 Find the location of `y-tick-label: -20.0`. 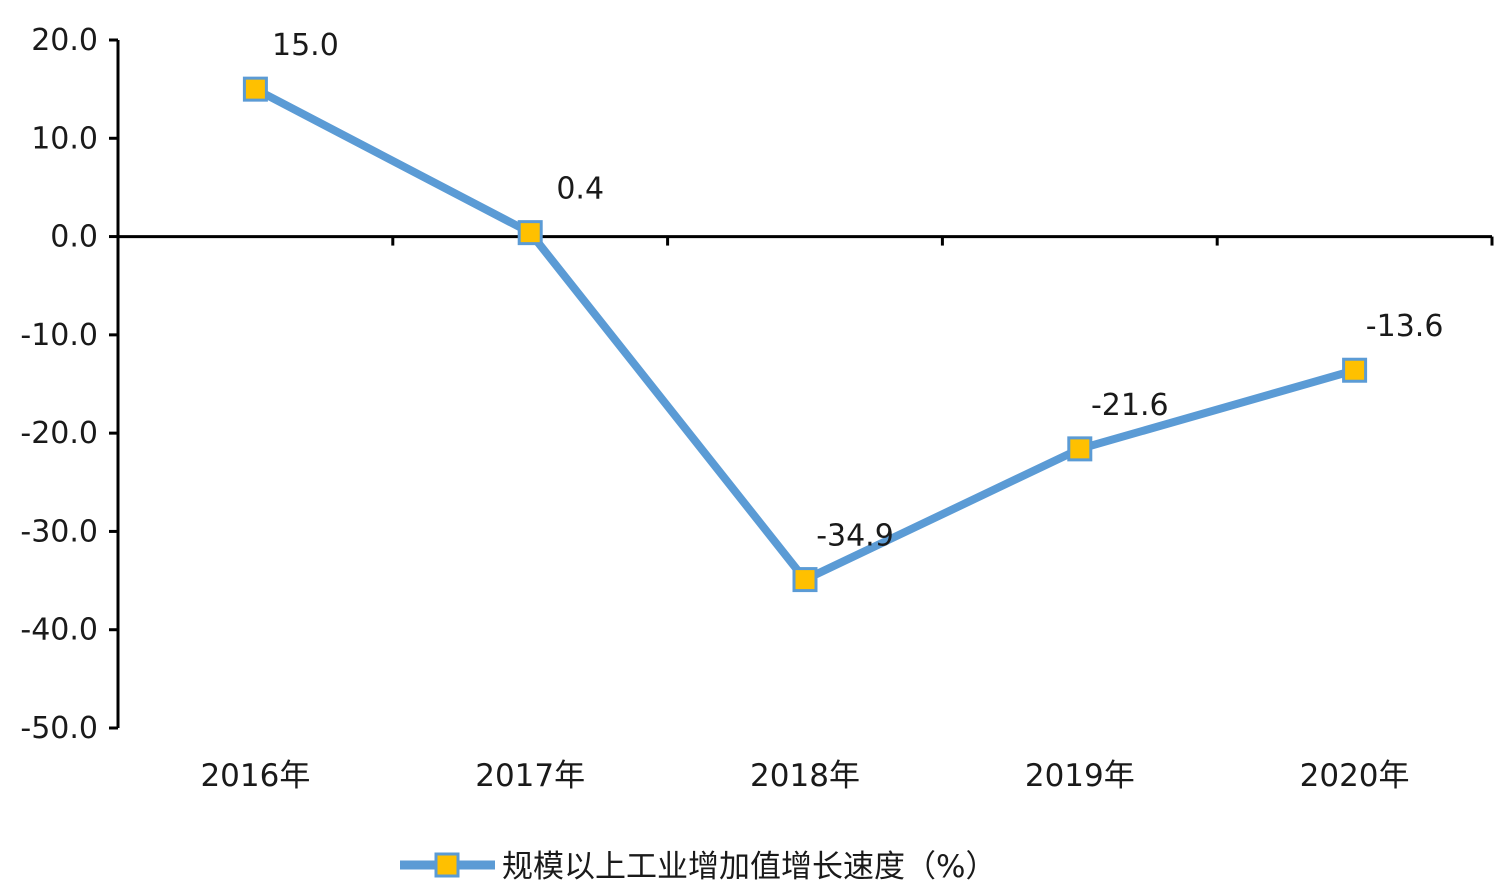

y-tick-label: -20.0 is located at coordinates (59, 433).